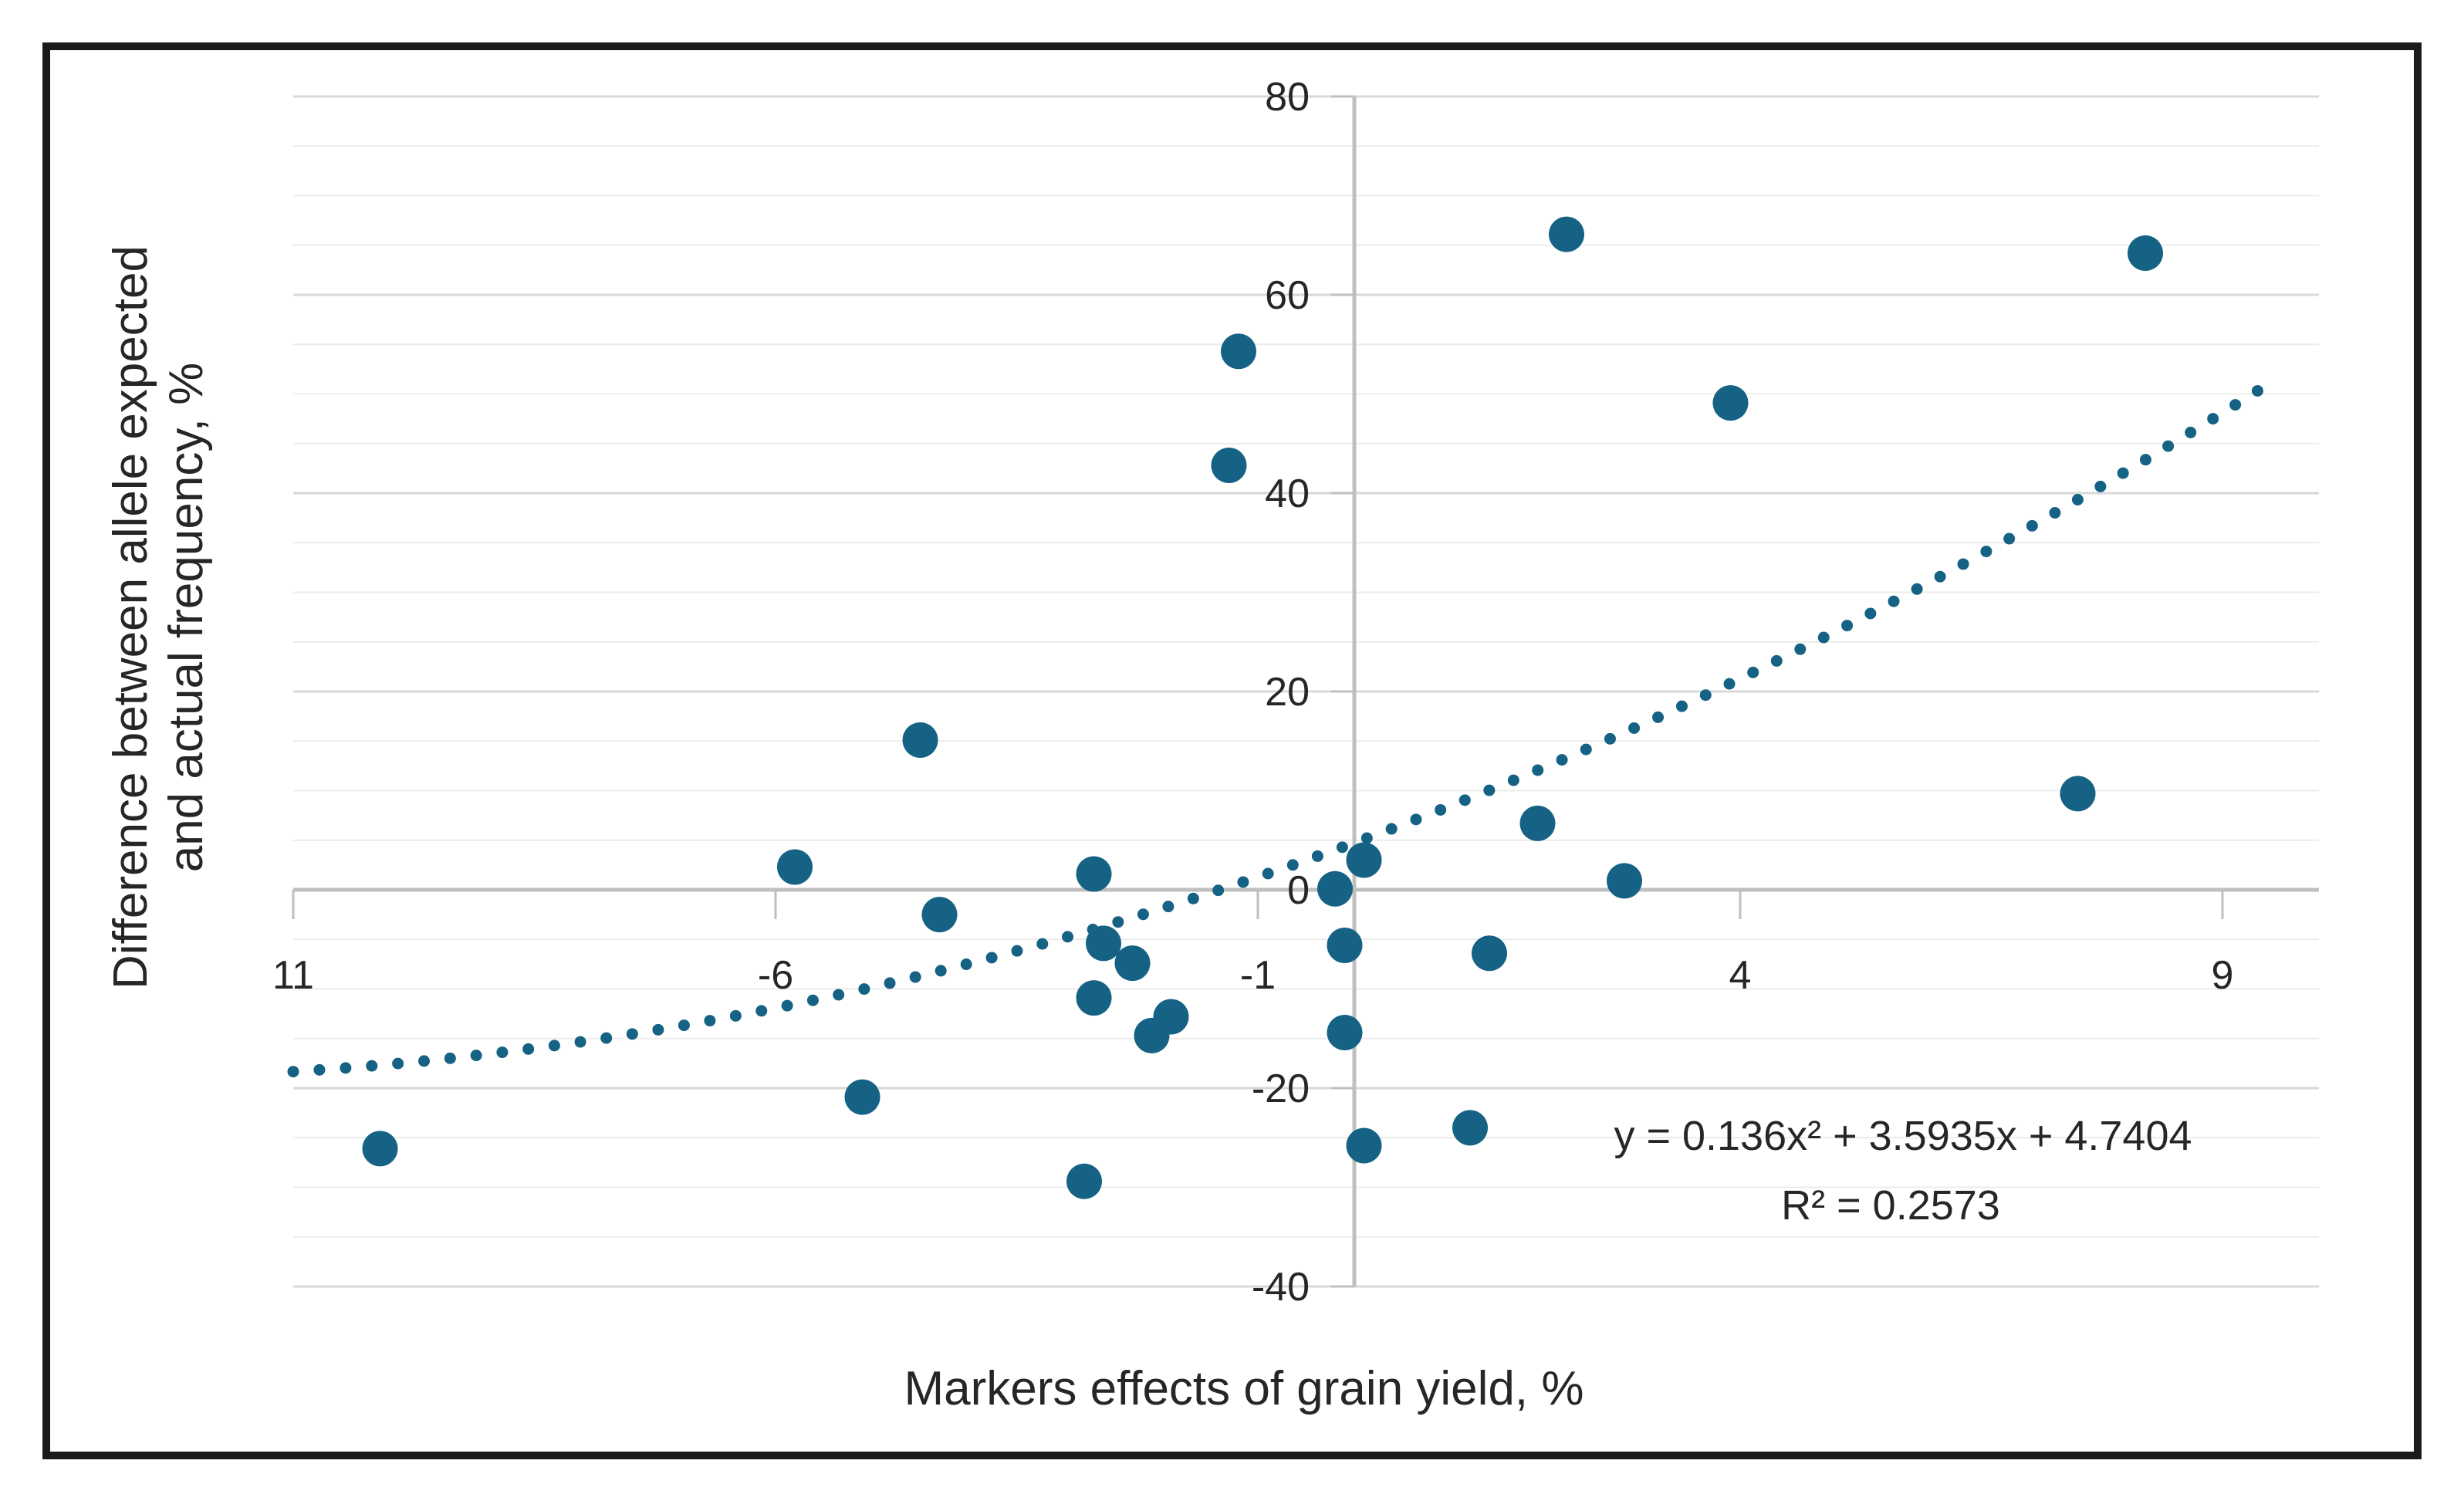 Image resolution: width=2464 pixels, height=1501 pixels. I want to click on y-axis-title-line2: and actual frequency, %, so click(186, 618).